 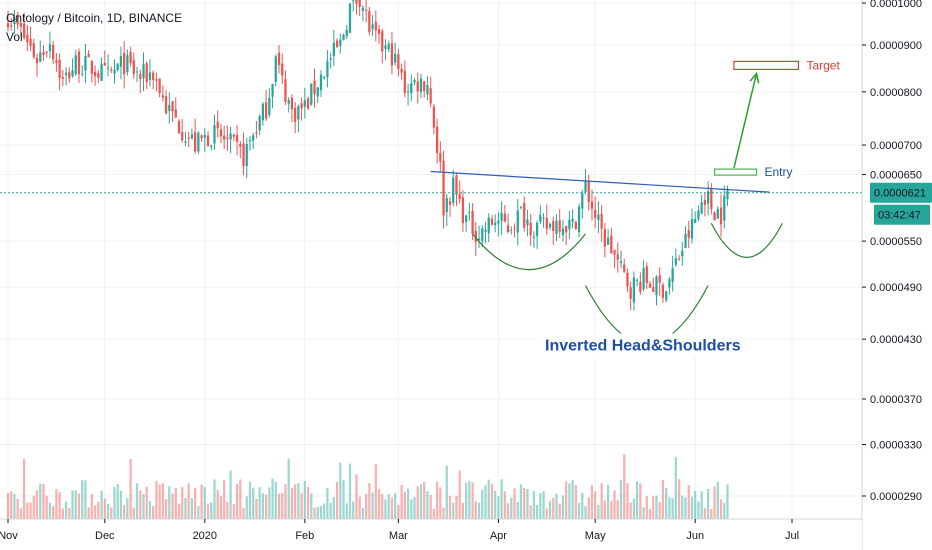 I want to click on countdown-value: 03:42:47, so click(x=899, y=216).